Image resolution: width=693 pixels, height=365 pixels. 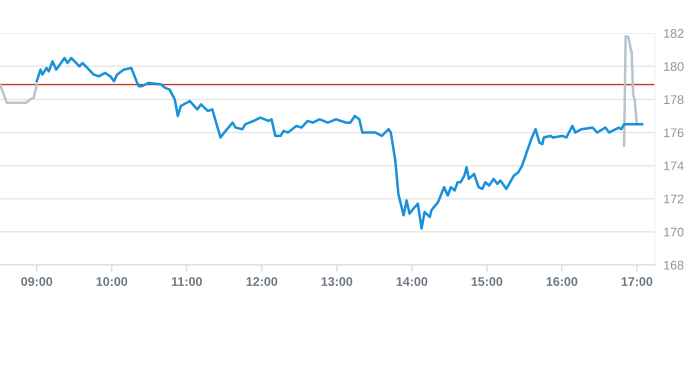 What do you see at coordinates (674, 265) in the screenshot?
I see `y-tick-label: 168` at bounding box center [674, 265].